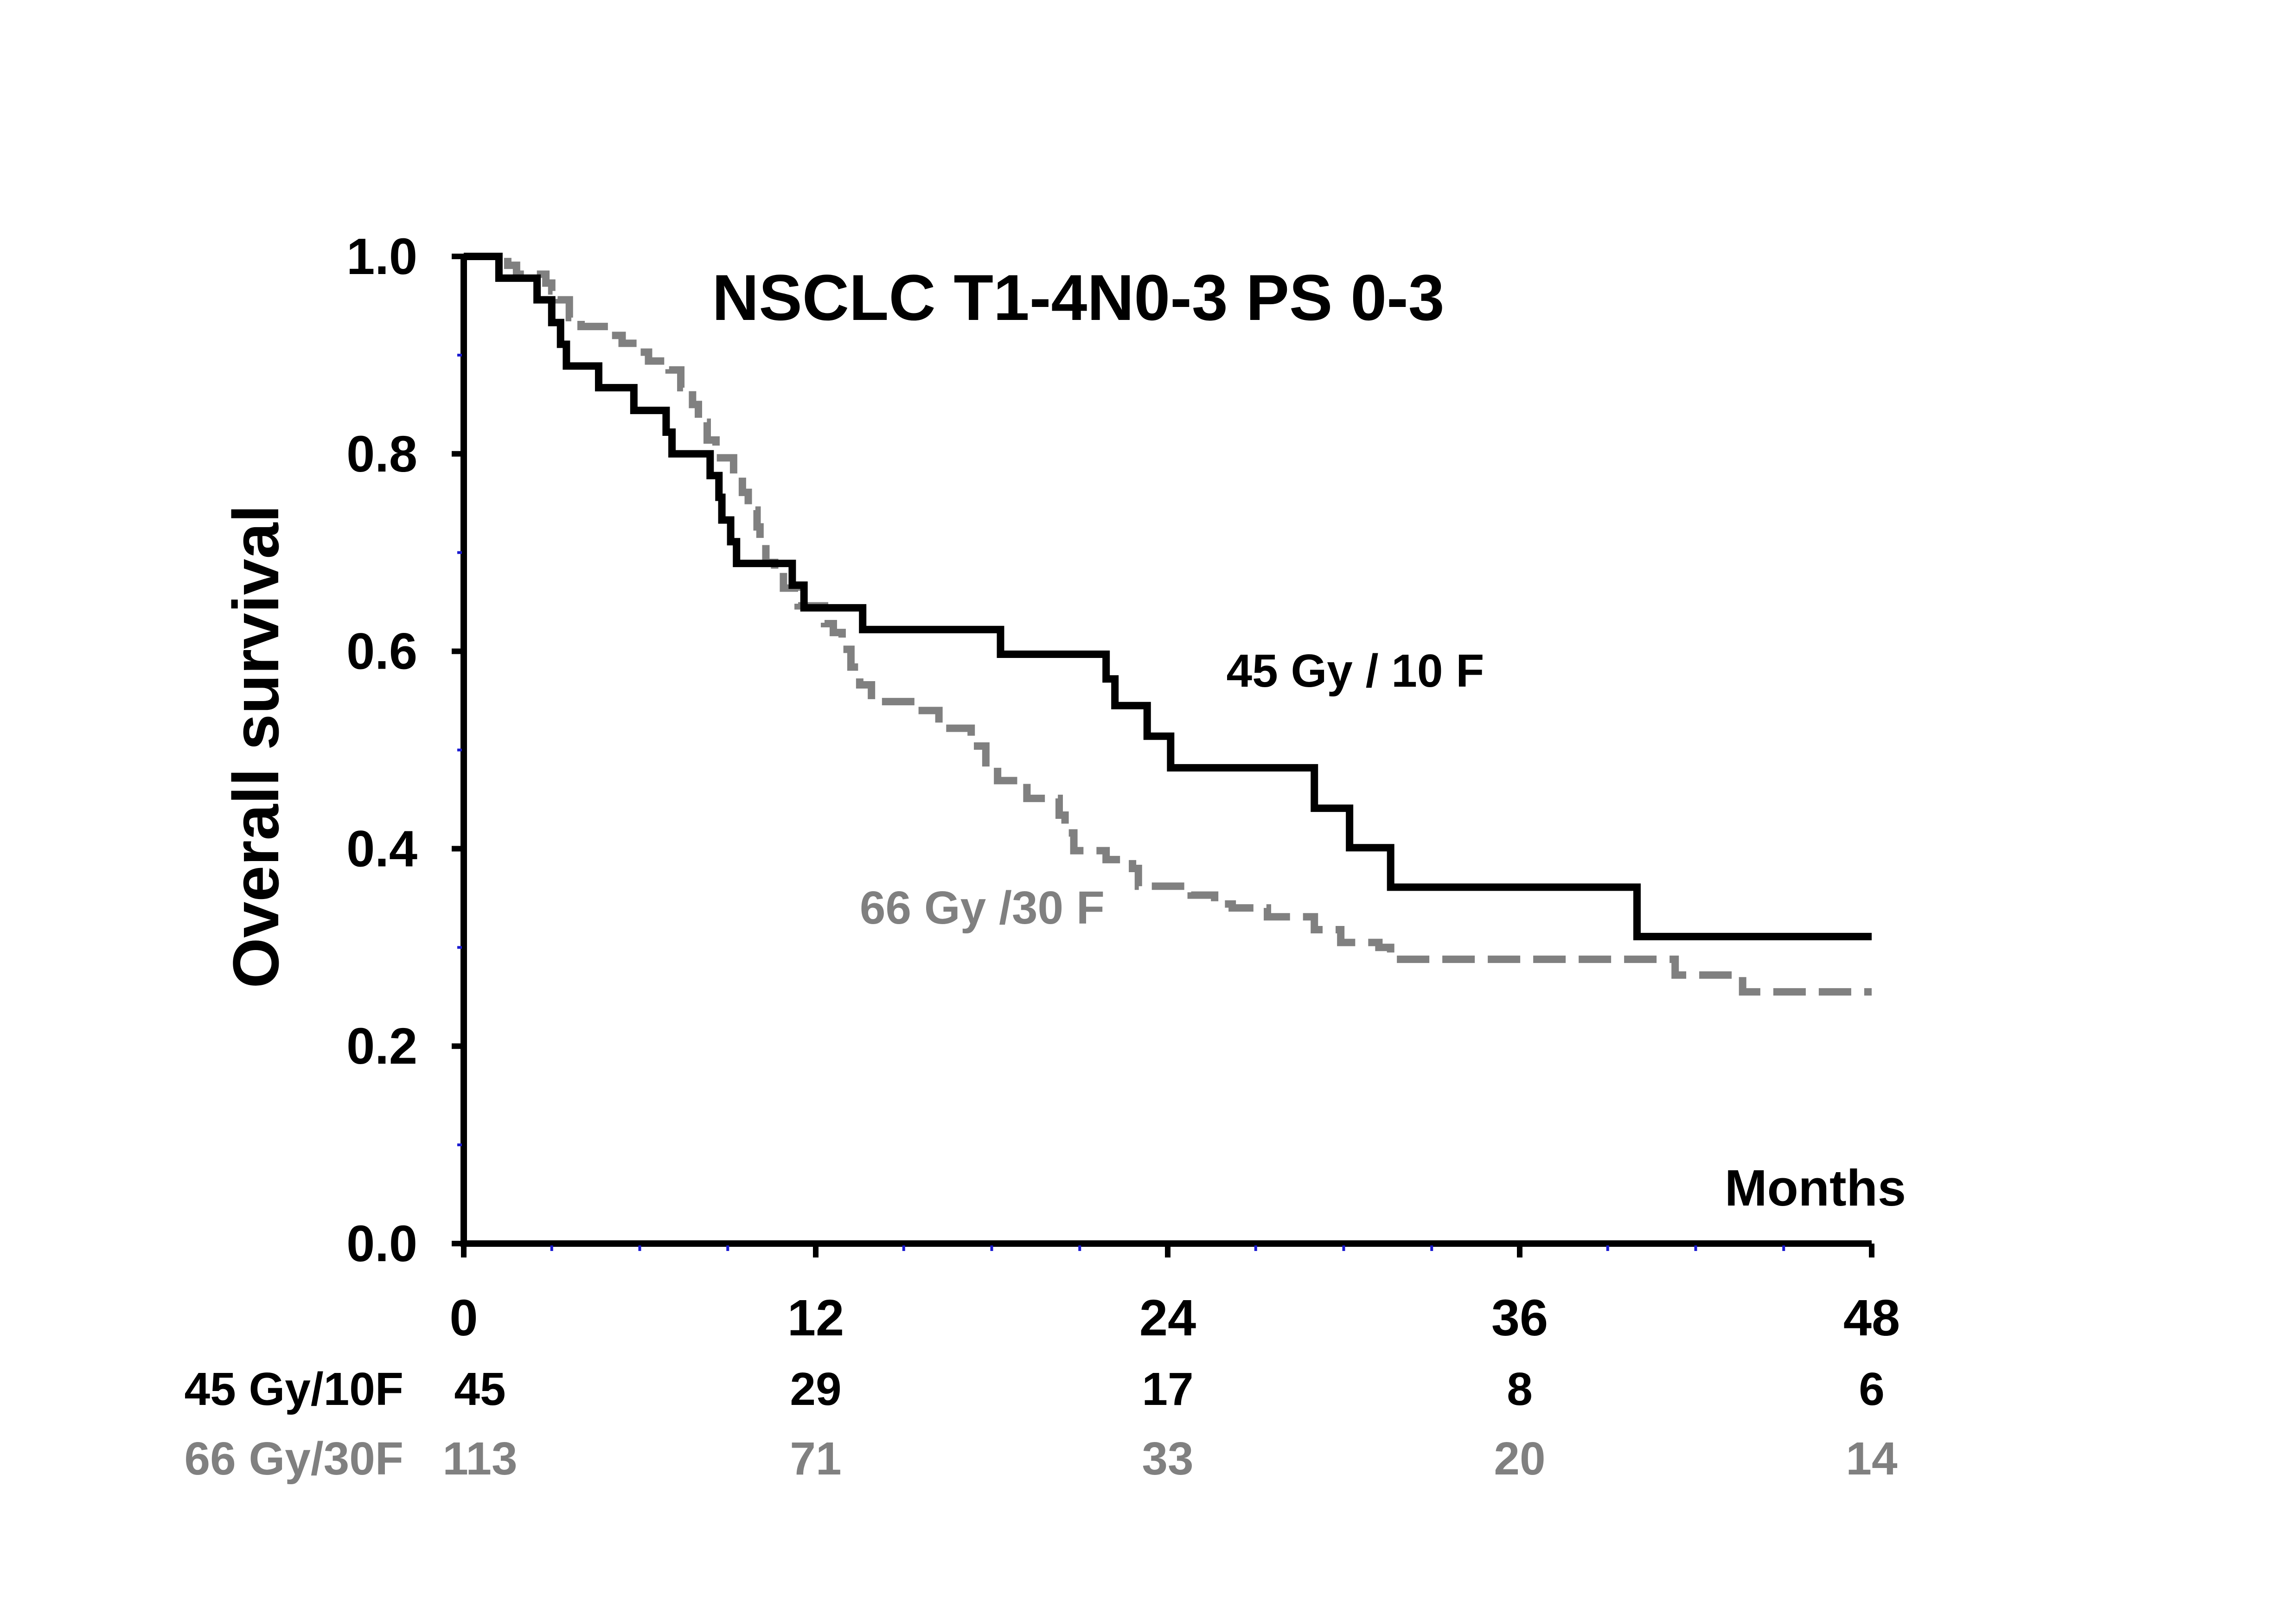 This screenshot has height=1621, width=2296. I want to click on x-tick-label: 0, so click(463, 1318).